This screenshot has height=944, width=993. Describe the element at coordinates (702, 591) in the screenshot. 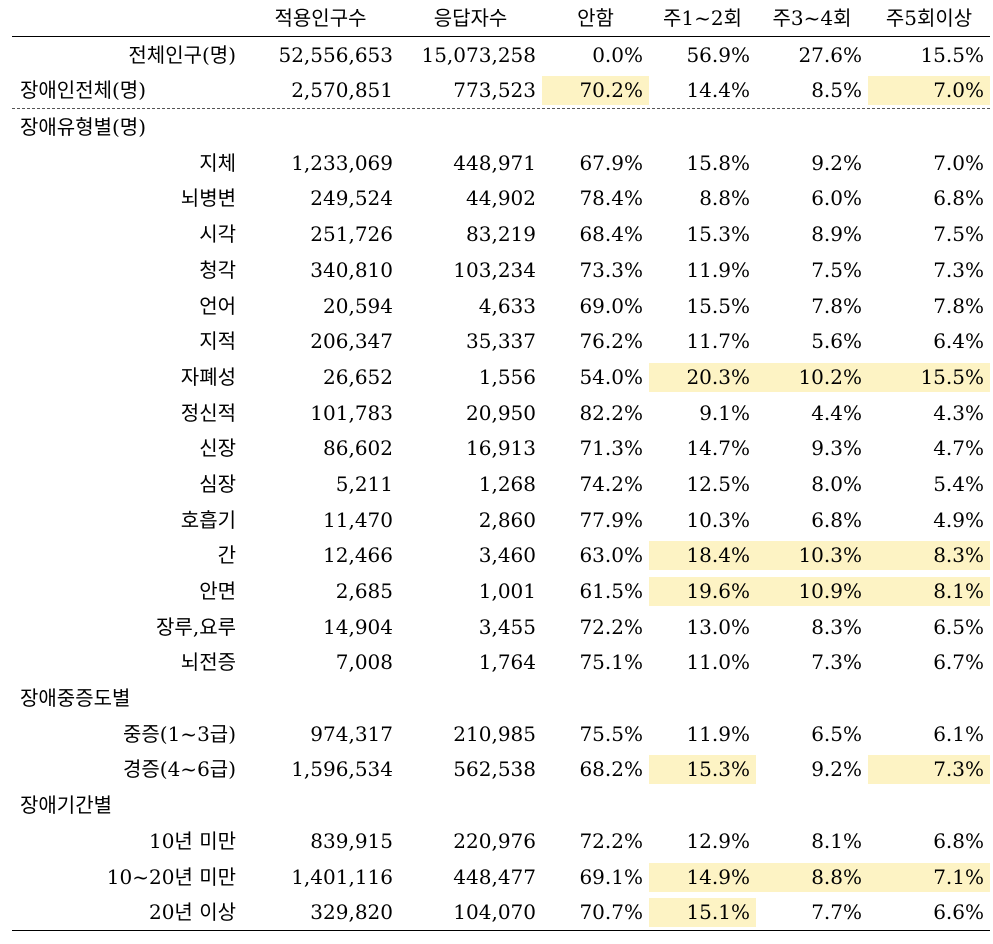

I see `table-cell: 19.6%` at that location.